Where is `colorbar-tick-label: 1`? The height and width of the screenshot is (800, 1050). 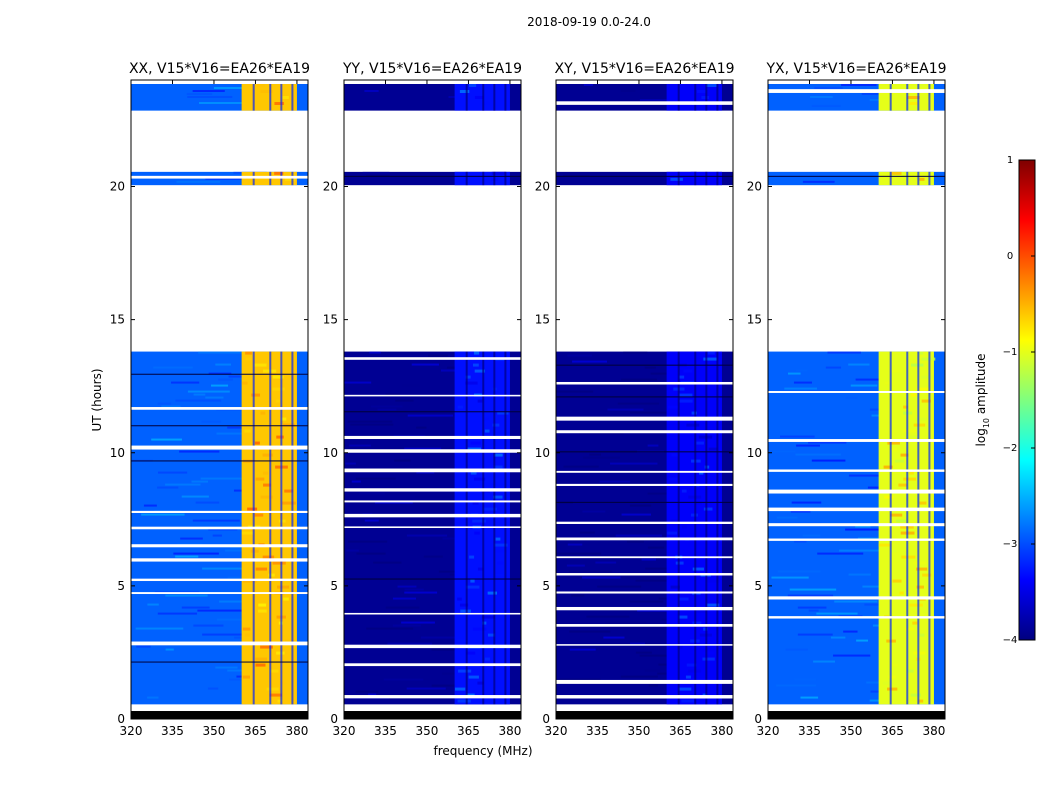
colorbar-tick-label: 1 is located at coordinates (1010, 160).